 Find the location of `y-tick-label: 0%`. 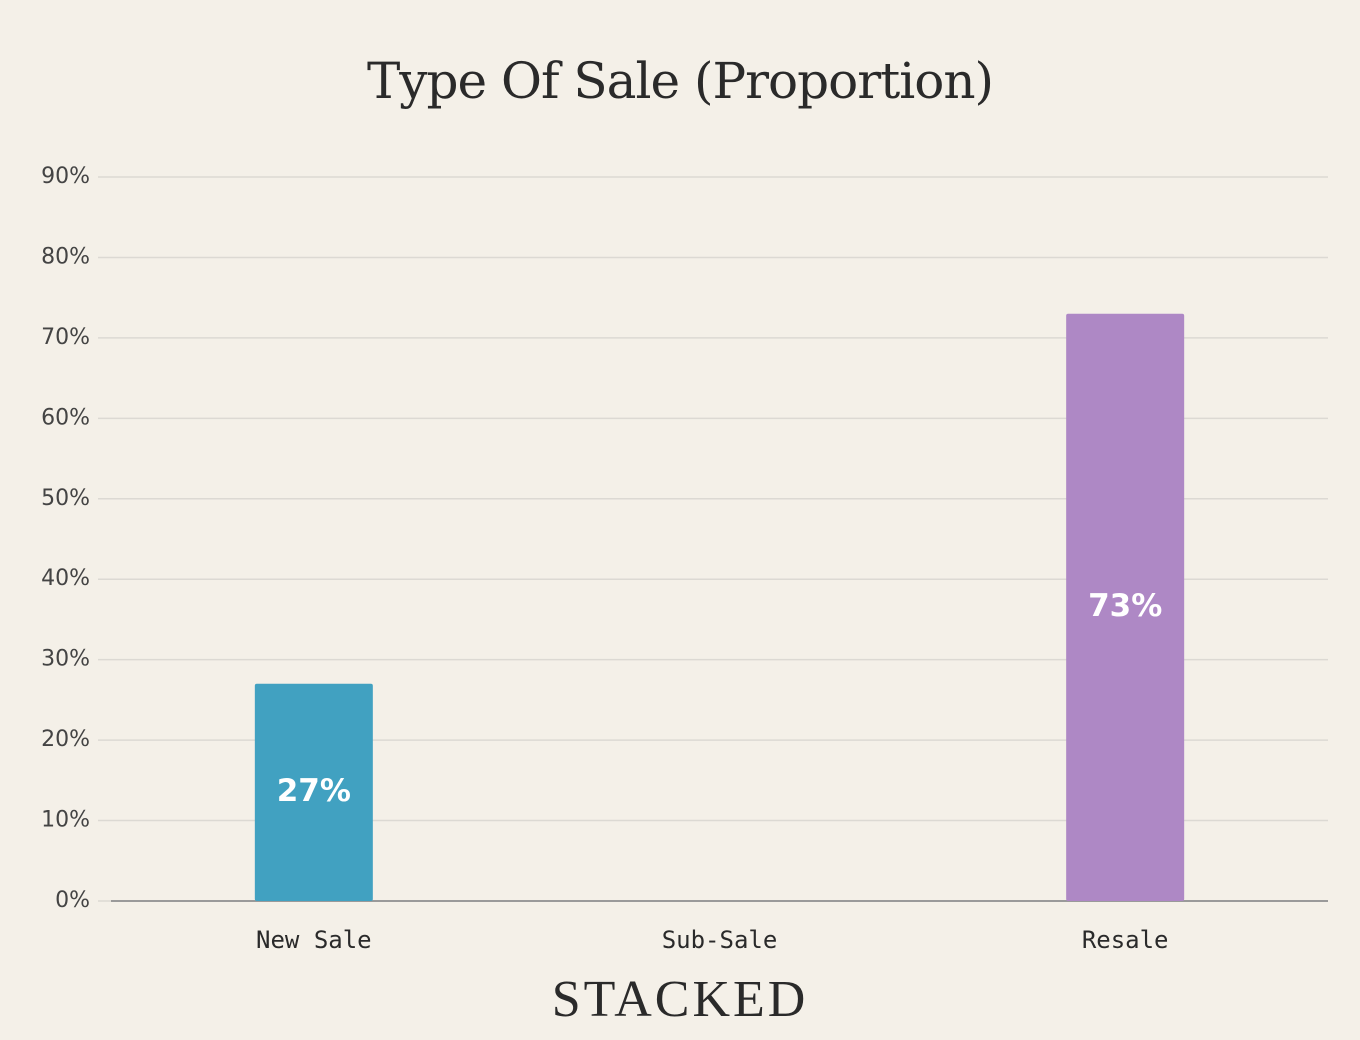

y-tick-label: 0% is located at coordinates (72, 900).